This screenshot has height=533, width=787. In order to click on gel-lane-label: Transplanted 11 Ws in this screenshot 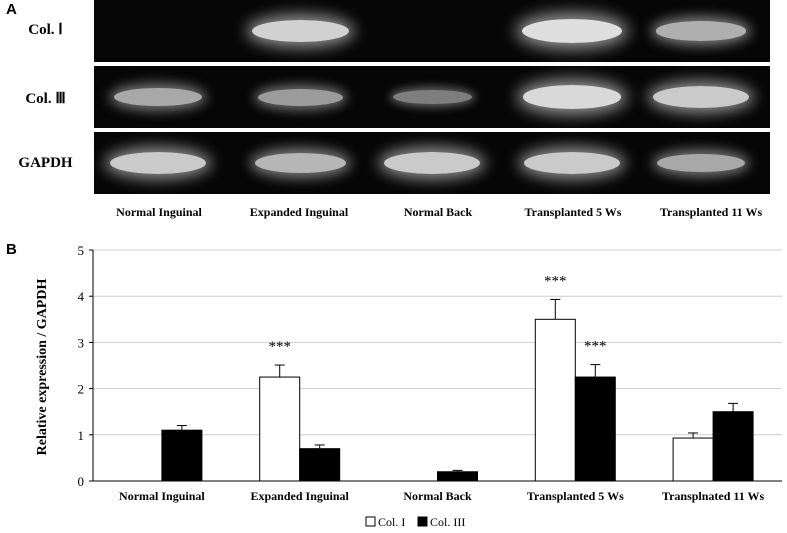, I will do `click(711, 212)`.